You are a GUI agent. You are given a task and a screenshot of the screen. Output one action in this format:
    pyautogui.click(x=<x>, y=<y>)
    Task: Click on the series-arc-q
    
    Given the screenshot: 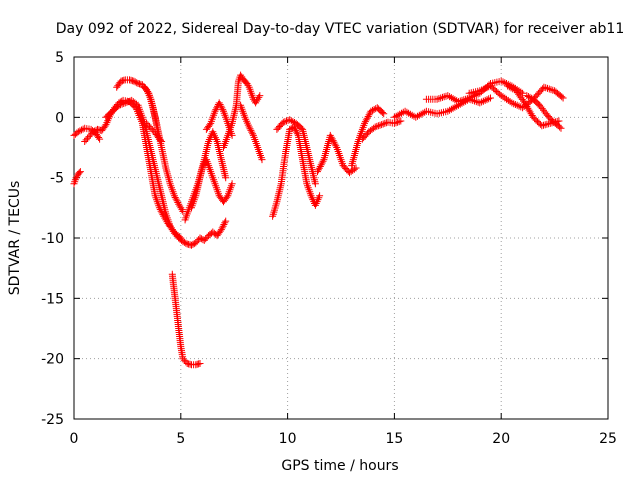 What is the action you would take?
    pyautogui.click(x=368, y=137)
    